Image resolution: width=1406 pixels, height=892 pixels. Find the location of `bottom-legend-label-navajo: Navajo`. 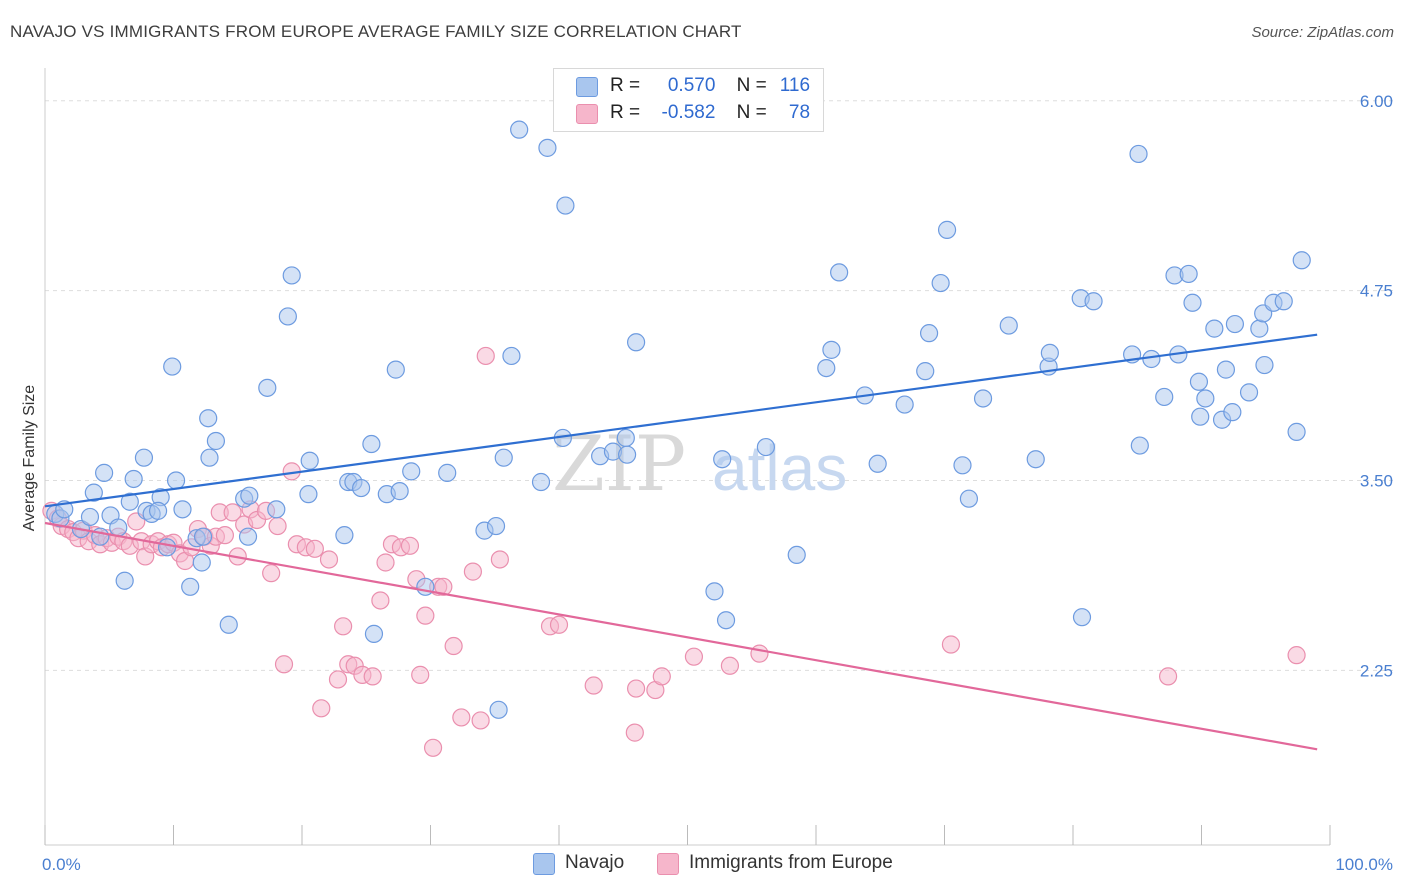

bottom-legend-label-navajo: Navajo is located at coordinates (595, 862).